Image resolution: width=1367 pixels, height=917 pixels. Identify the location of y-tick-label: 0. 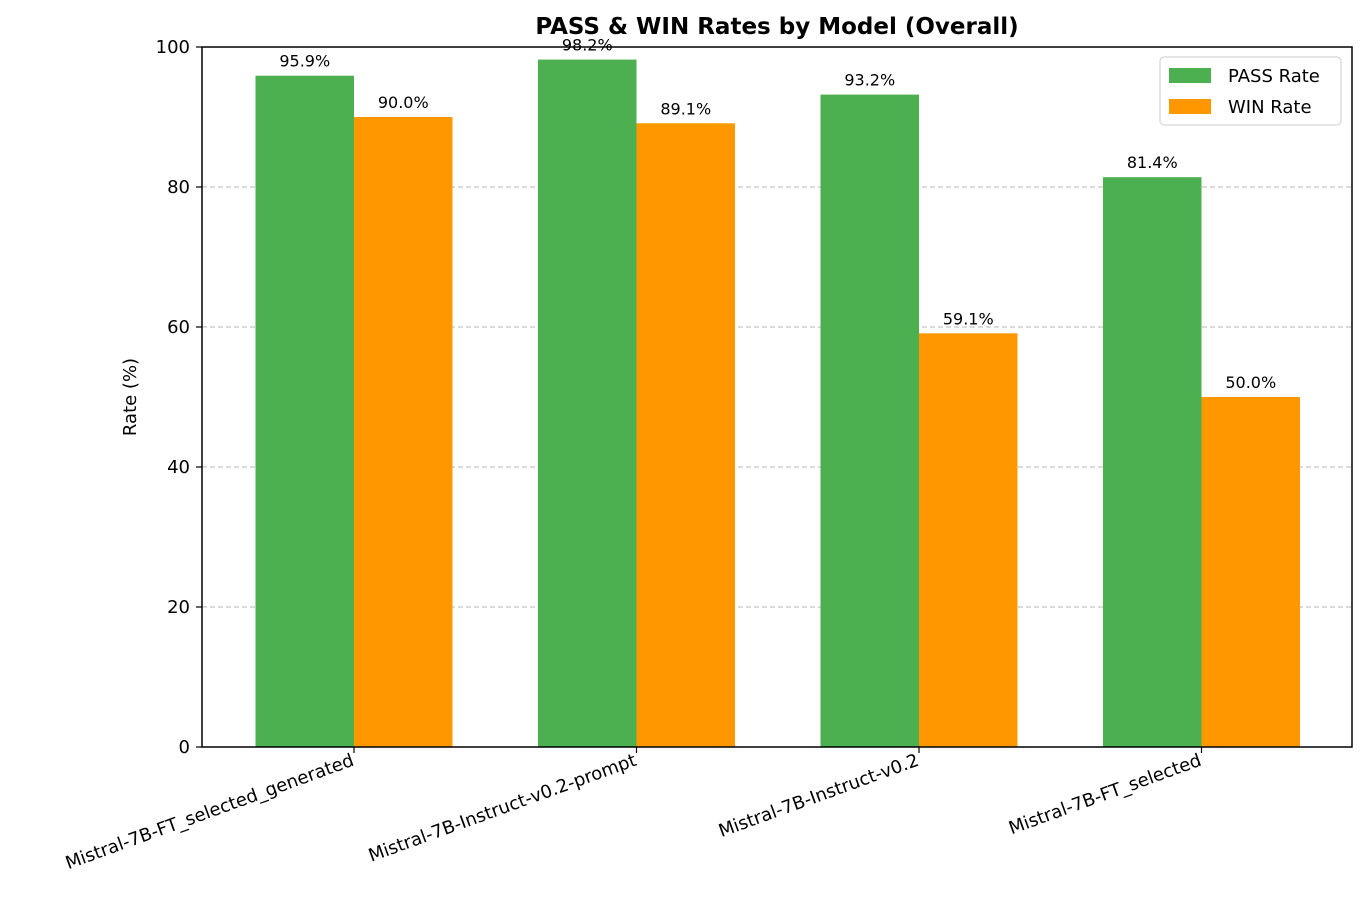
(184, 747).